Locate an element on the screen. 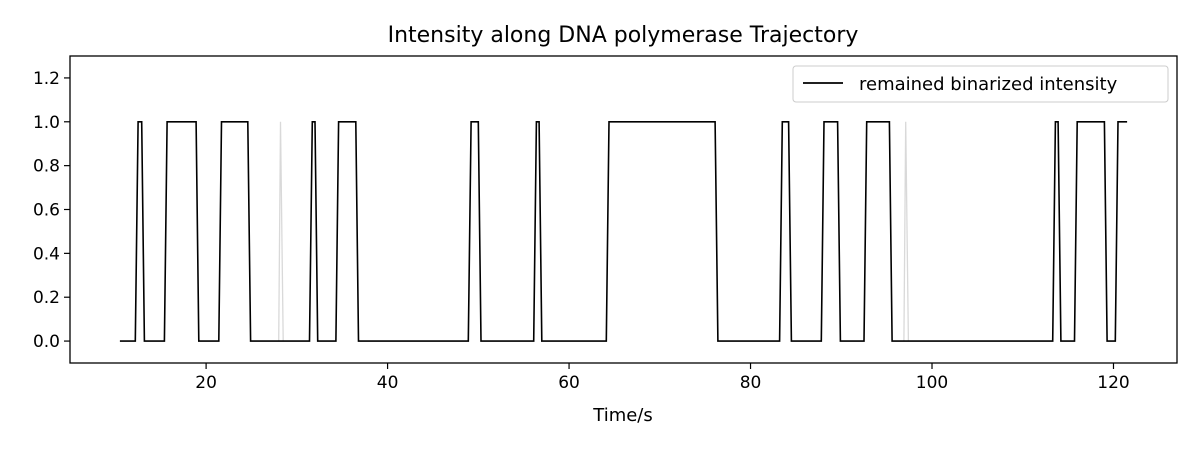  y-tick-label: 0.2 is located at coordinates (46, 298).